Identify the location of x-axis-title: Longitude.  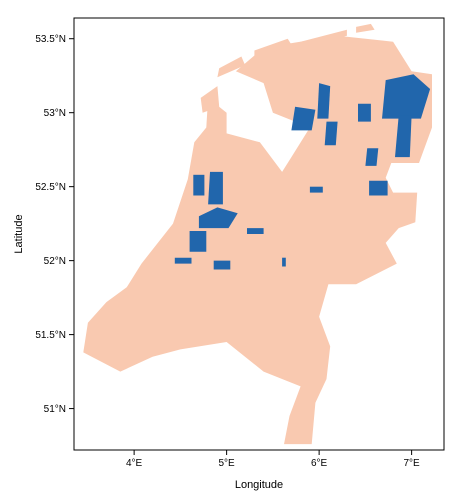
(259, 485).